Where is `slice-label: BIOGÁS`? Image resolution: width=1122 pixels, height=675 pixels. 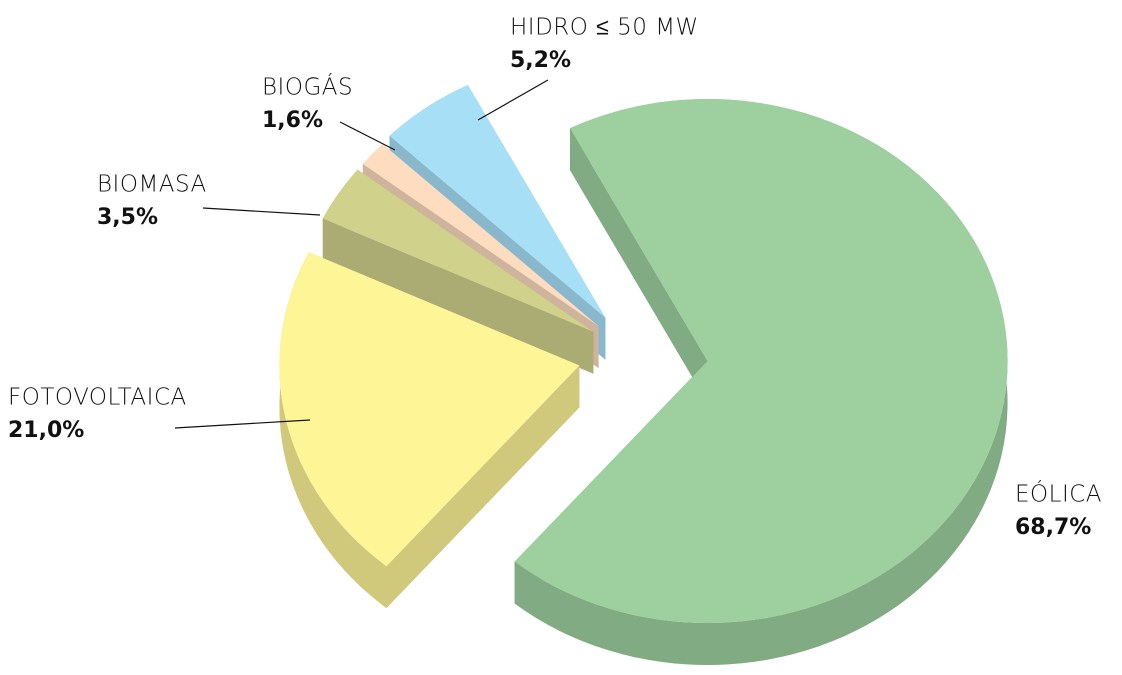
slice-label: BIOGÁS is located at coordinates (307, 87).